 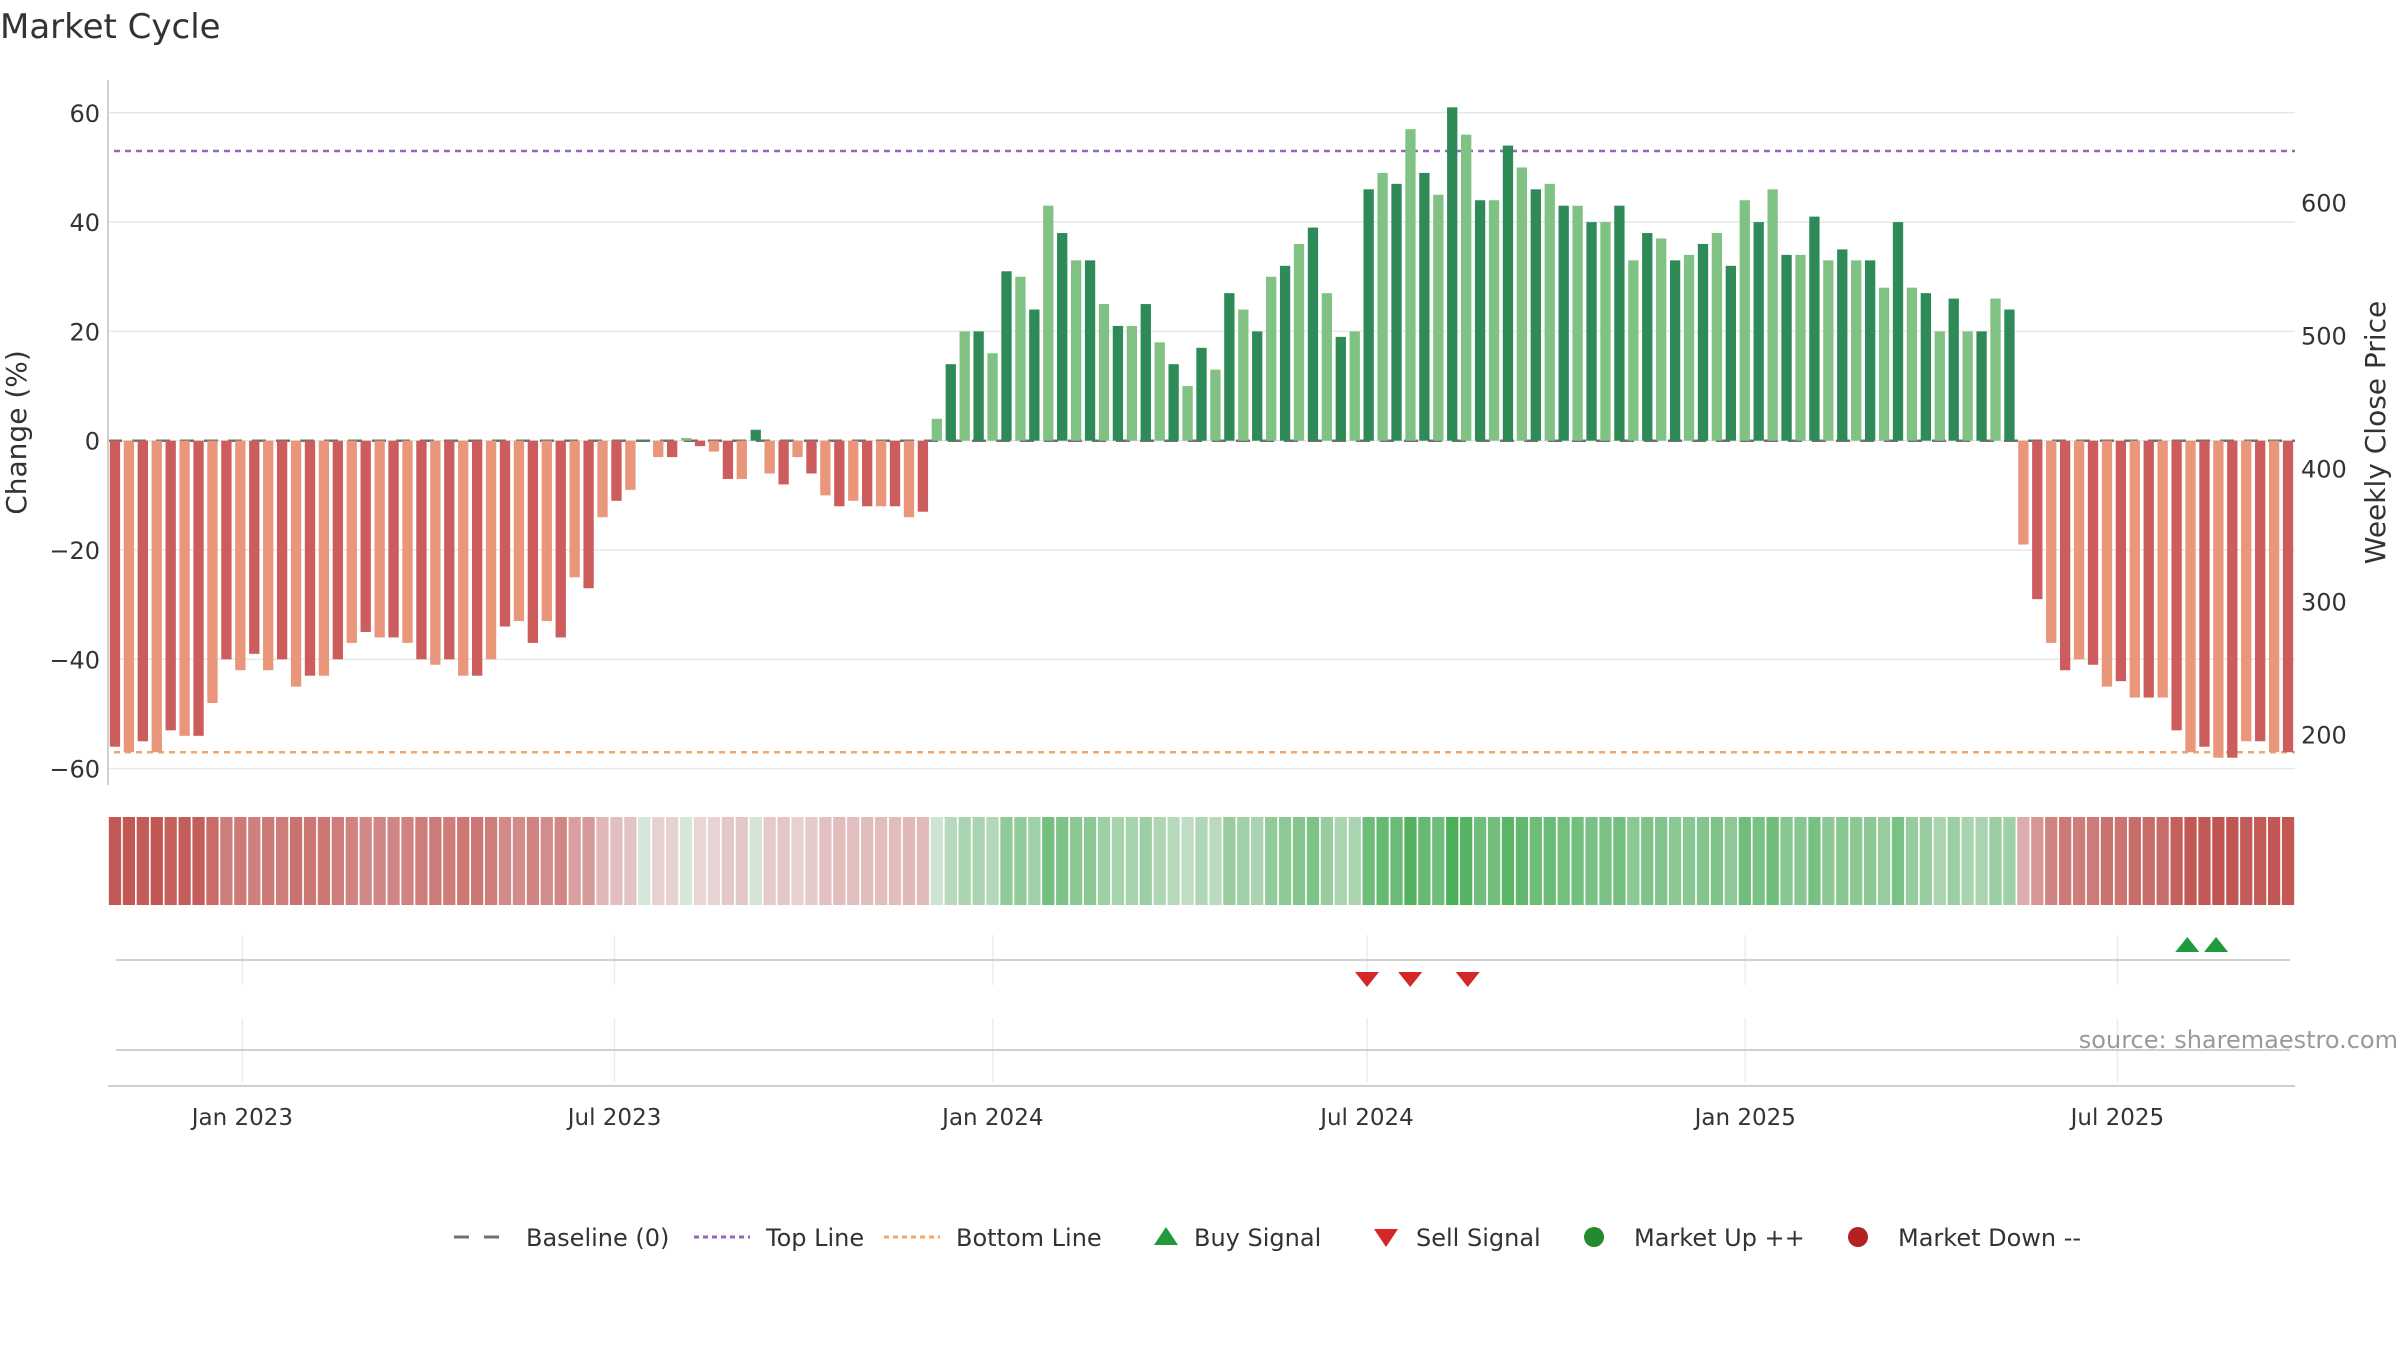 What do you see at coordinates (74, 442) in the screenshot?
I see `y-axis-ticks: −60 −40 −20 0 20 40 60` at bounding box center [74, 442].